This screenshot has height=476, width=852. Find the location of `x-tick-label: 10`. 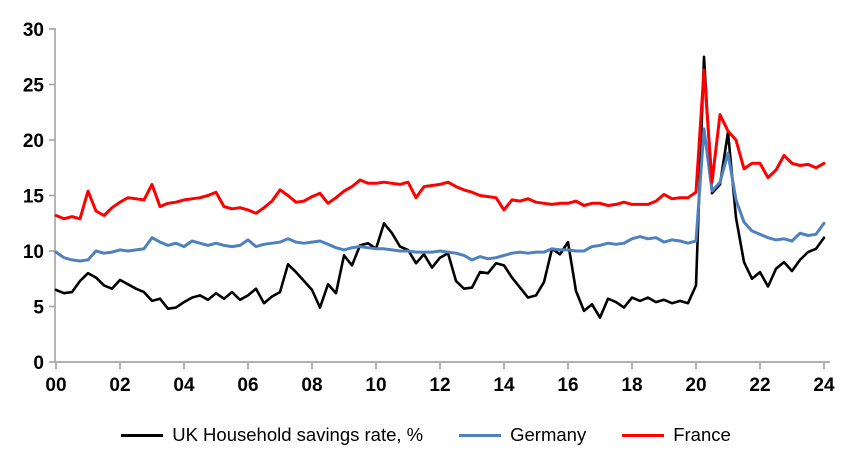

x-tick-label: 10 is located at coordinates (375, 385).